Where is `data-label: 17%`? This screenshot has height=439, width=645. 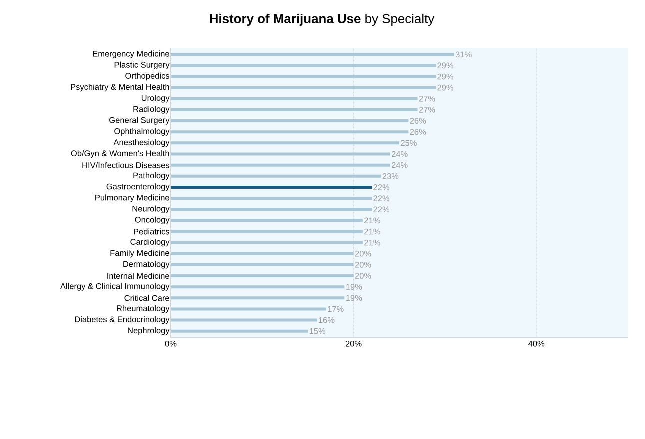
data-label: 17% is located at coordinates (336, 309).